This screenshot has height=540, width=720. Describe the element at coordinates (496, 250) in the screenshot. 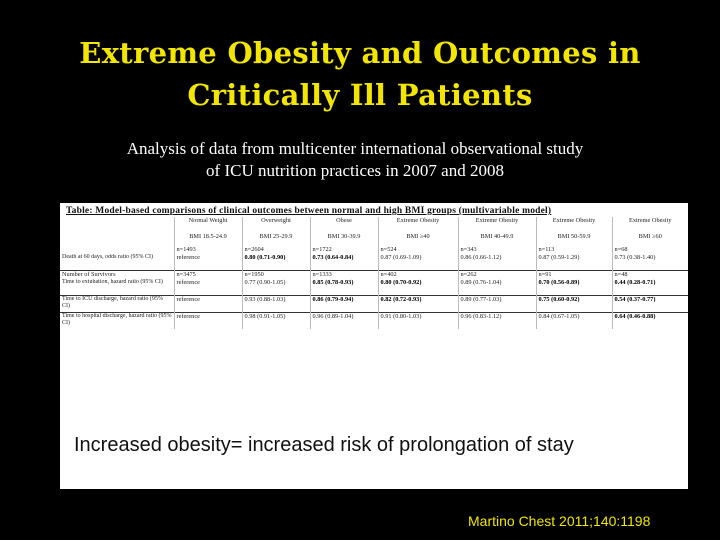

I see `table-cell: n=343` at that location.